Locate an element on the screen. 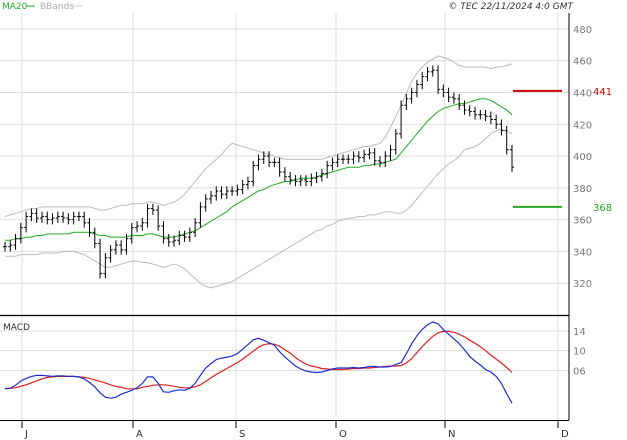 The width and height of the screenshot is (627, 440). price-tick-label: 320 is located at coordinates (582, 284).